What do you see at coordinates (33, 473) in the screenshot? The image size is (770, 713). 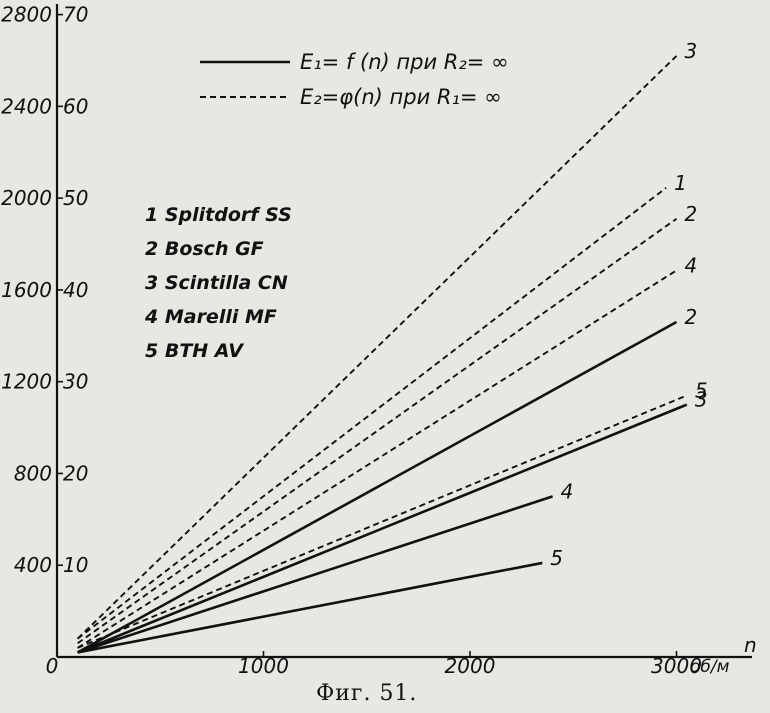 I see `y-tick-label-outer: 800` at bounding box center [33, 473].